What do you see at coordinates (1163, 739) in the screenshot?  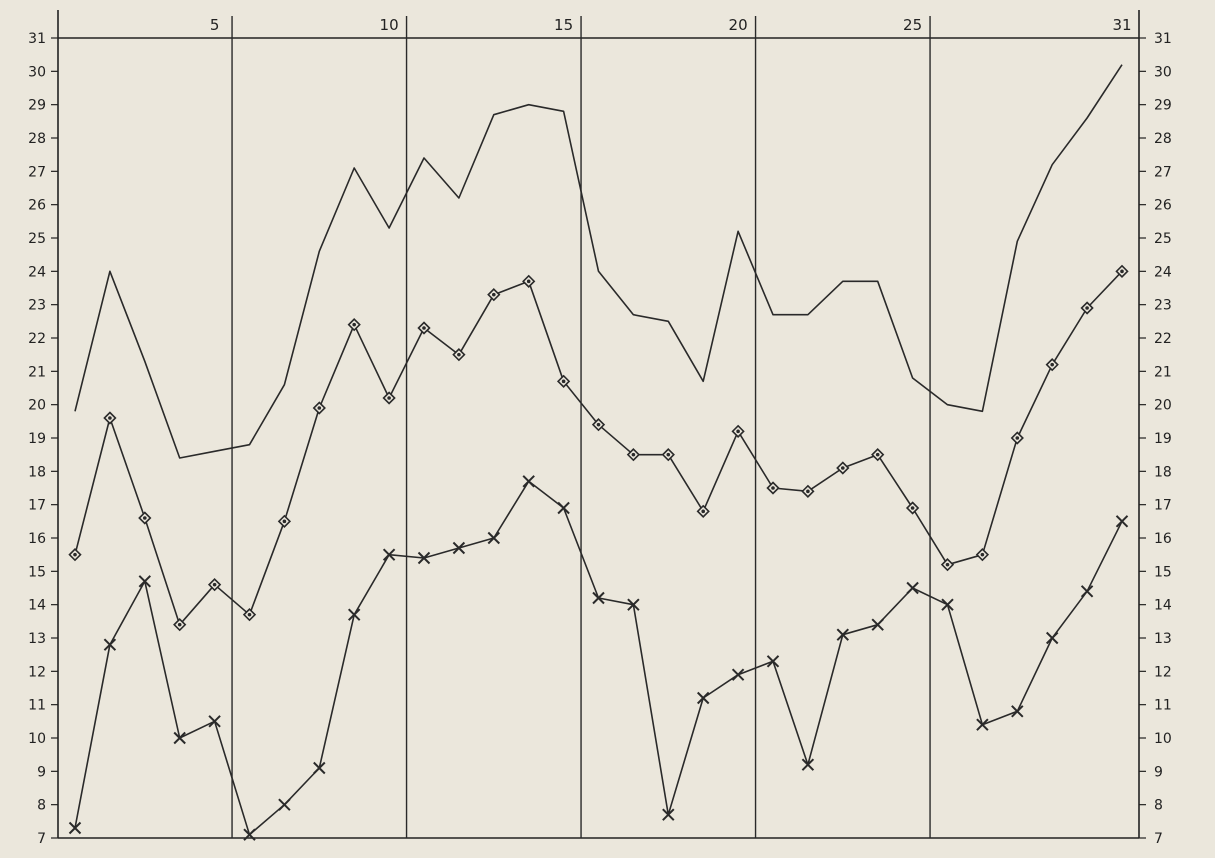 I see `y-tick-label-right: 10` at bounding box center [1163, 739].